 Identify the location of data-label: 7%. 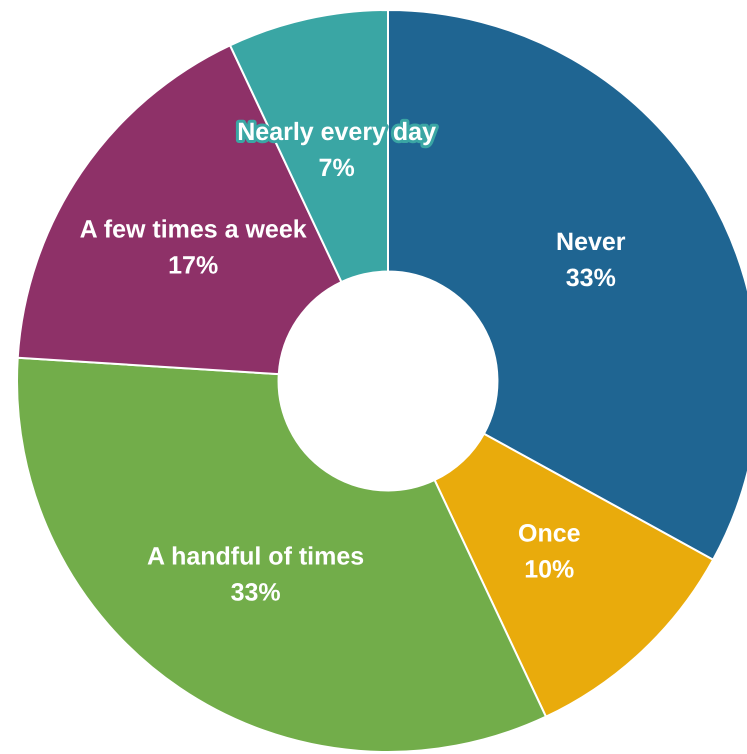
(336, 168).